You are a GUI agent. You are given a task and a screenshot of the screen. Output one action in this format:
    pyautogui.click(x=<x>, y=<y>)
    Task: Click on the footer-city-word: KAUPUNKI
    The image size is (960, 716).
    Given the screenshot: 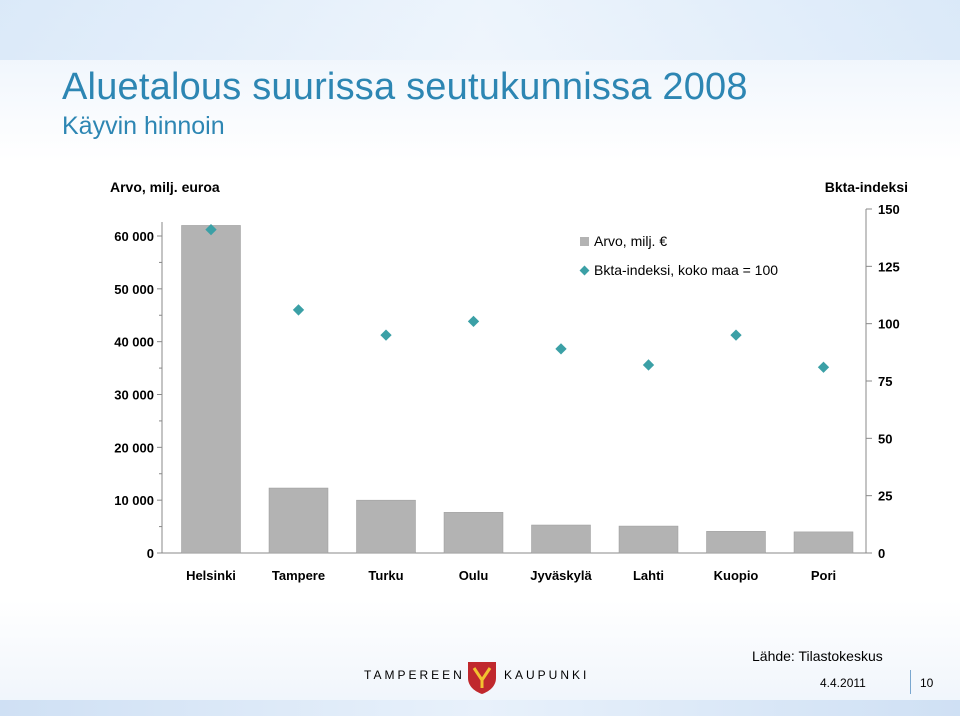 What is the action you would take?
    pyautogui.click(x=547, y=675)
    